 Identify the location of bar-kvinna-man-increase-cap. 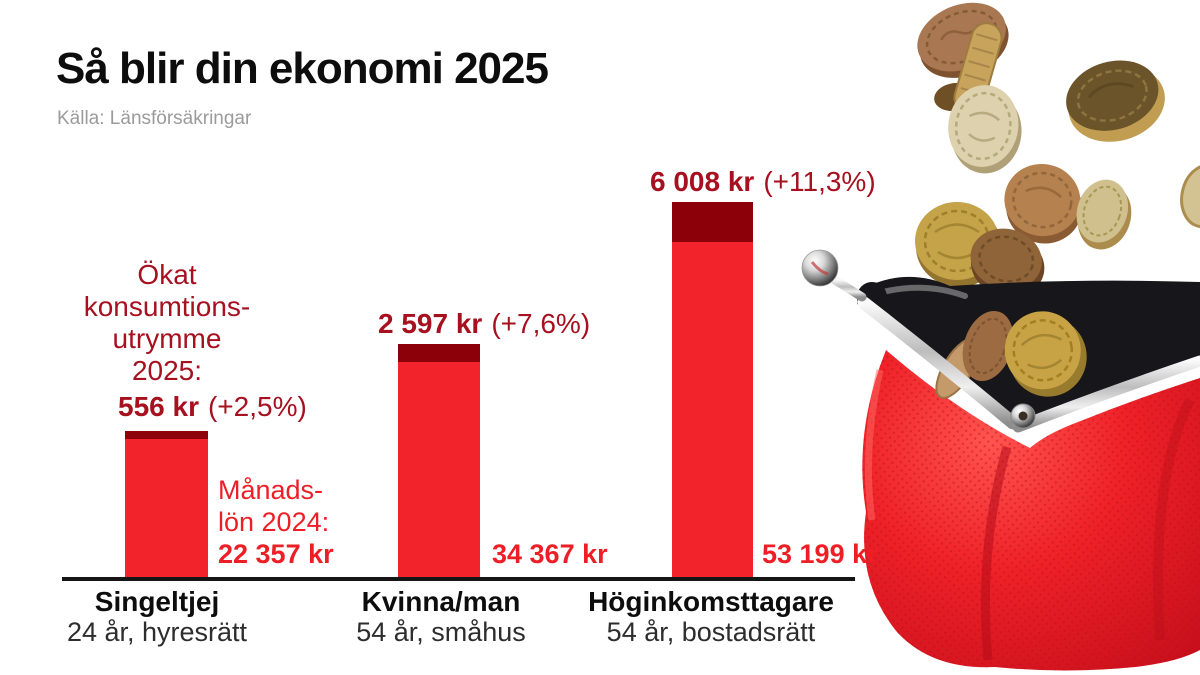
(439, 353).